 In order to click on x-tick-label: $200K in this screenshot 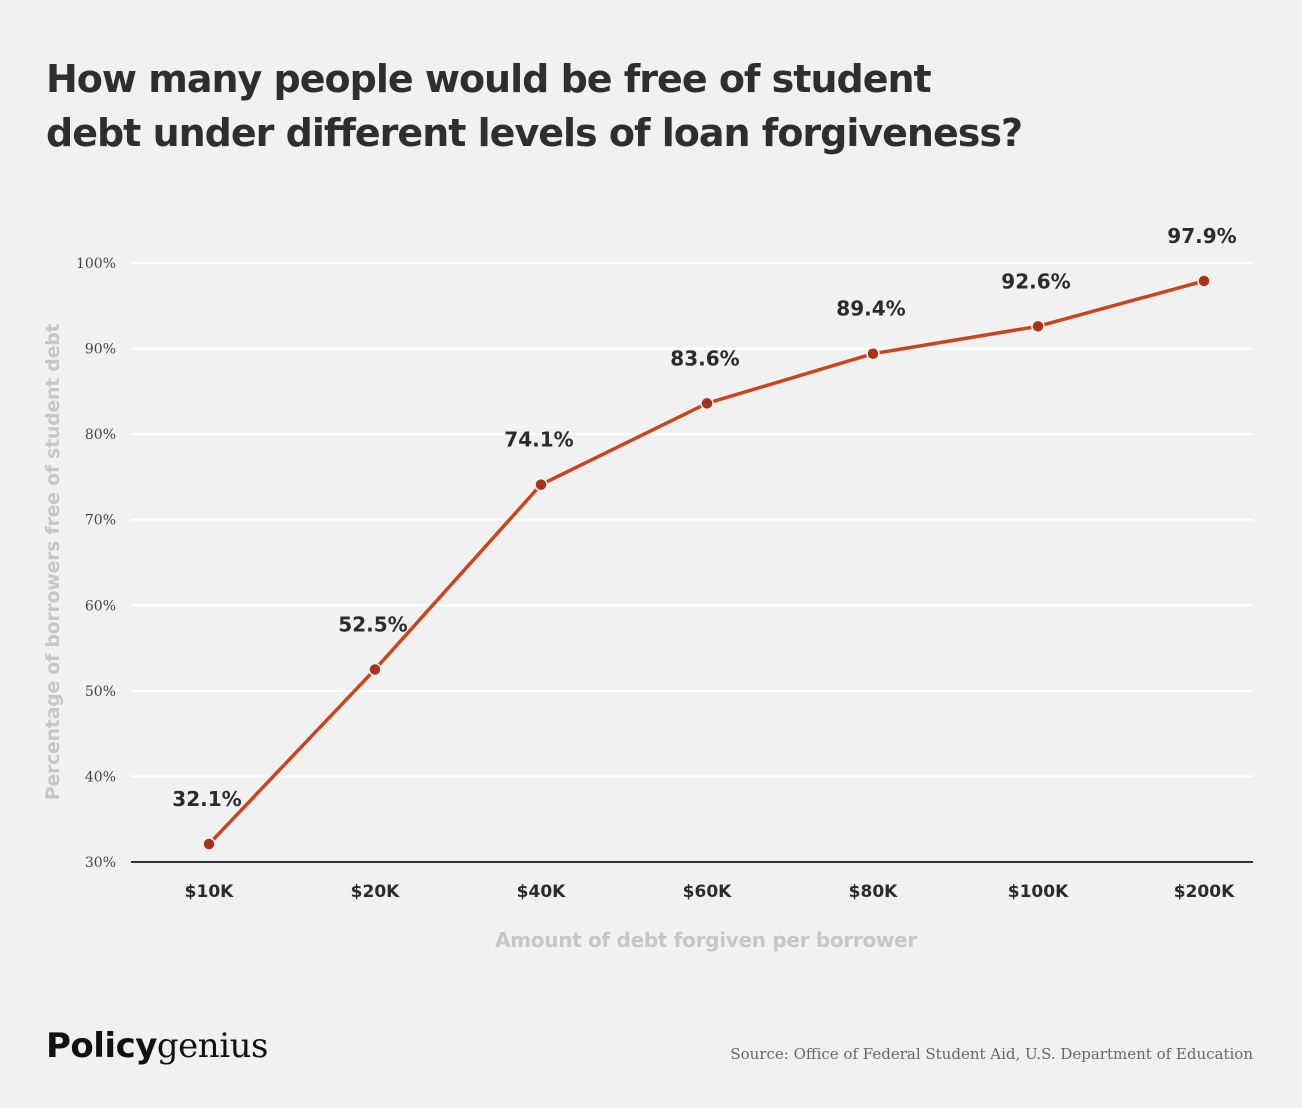, I will do `click(1204, 892)`.